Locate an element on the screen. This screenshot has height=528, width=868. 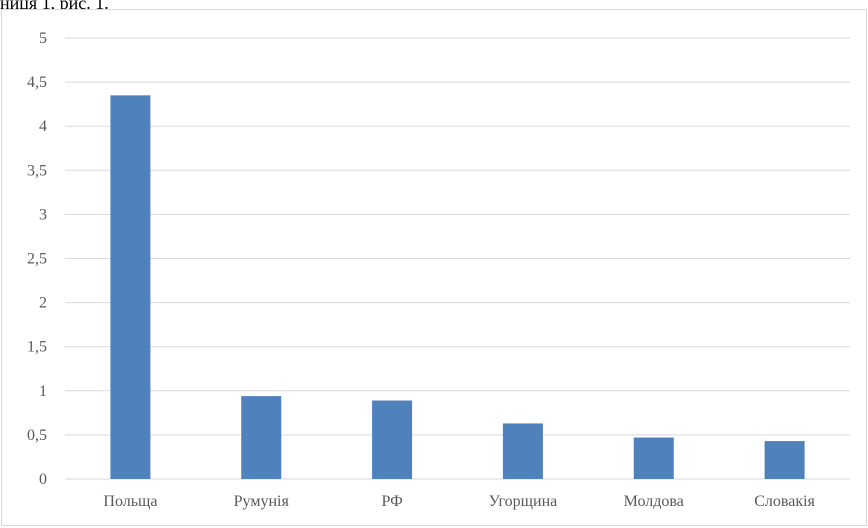
y-tick-label: 1,5 is located at coordinates (37, 347).